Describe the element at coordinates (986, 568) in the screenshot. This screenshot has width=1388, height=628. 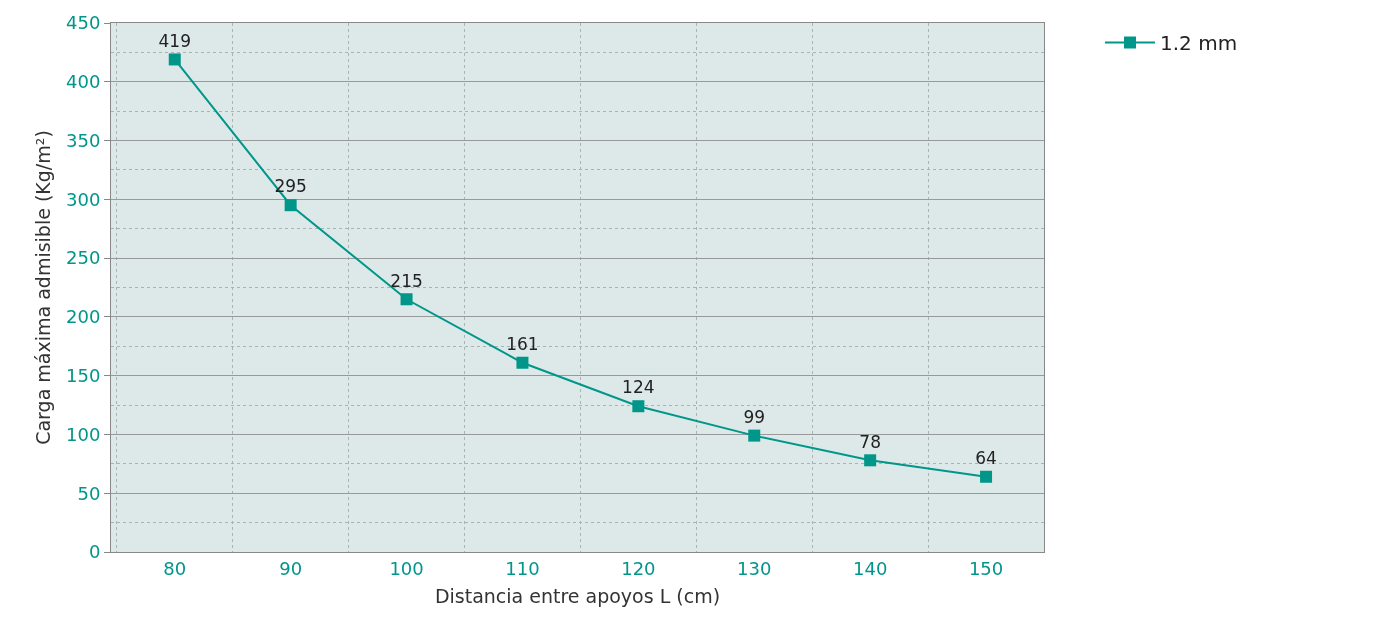
I see `x-tick-label: 150` at that location.